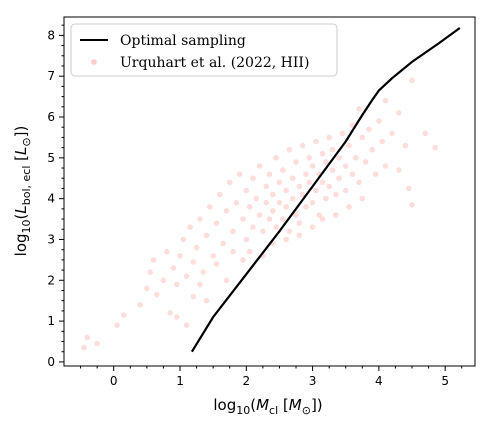 The width and height of the screenshot is (491, 429). I want to click on x-tick-label: 5, so click(445, 381).